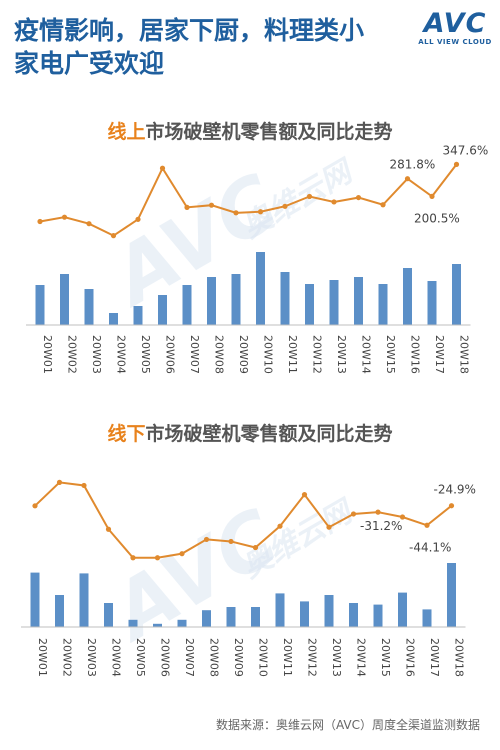 The width and height of the screenshot is (500, 750). I want to click on headline: 疫情影响，居家下厨，料理类小 家电广受欢迎, so click(214, 47).